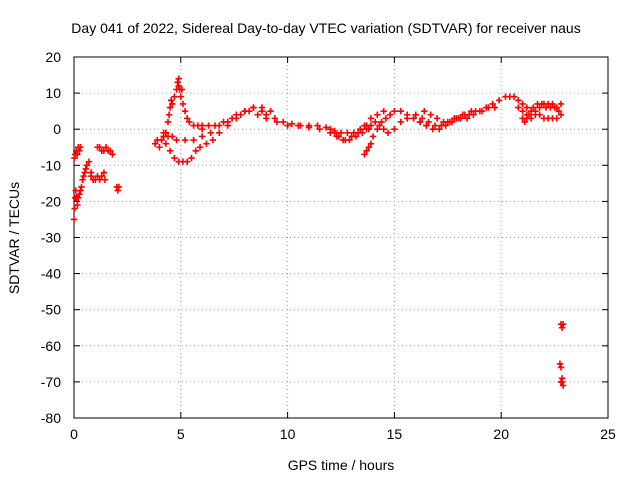 The width and height of the screenshot is (640, 480). What do you see at coordinates (14, 238) in the screenshot?
I see `y-axis-label: SDTVAR / TECUs` at bounding box center [14, 238].